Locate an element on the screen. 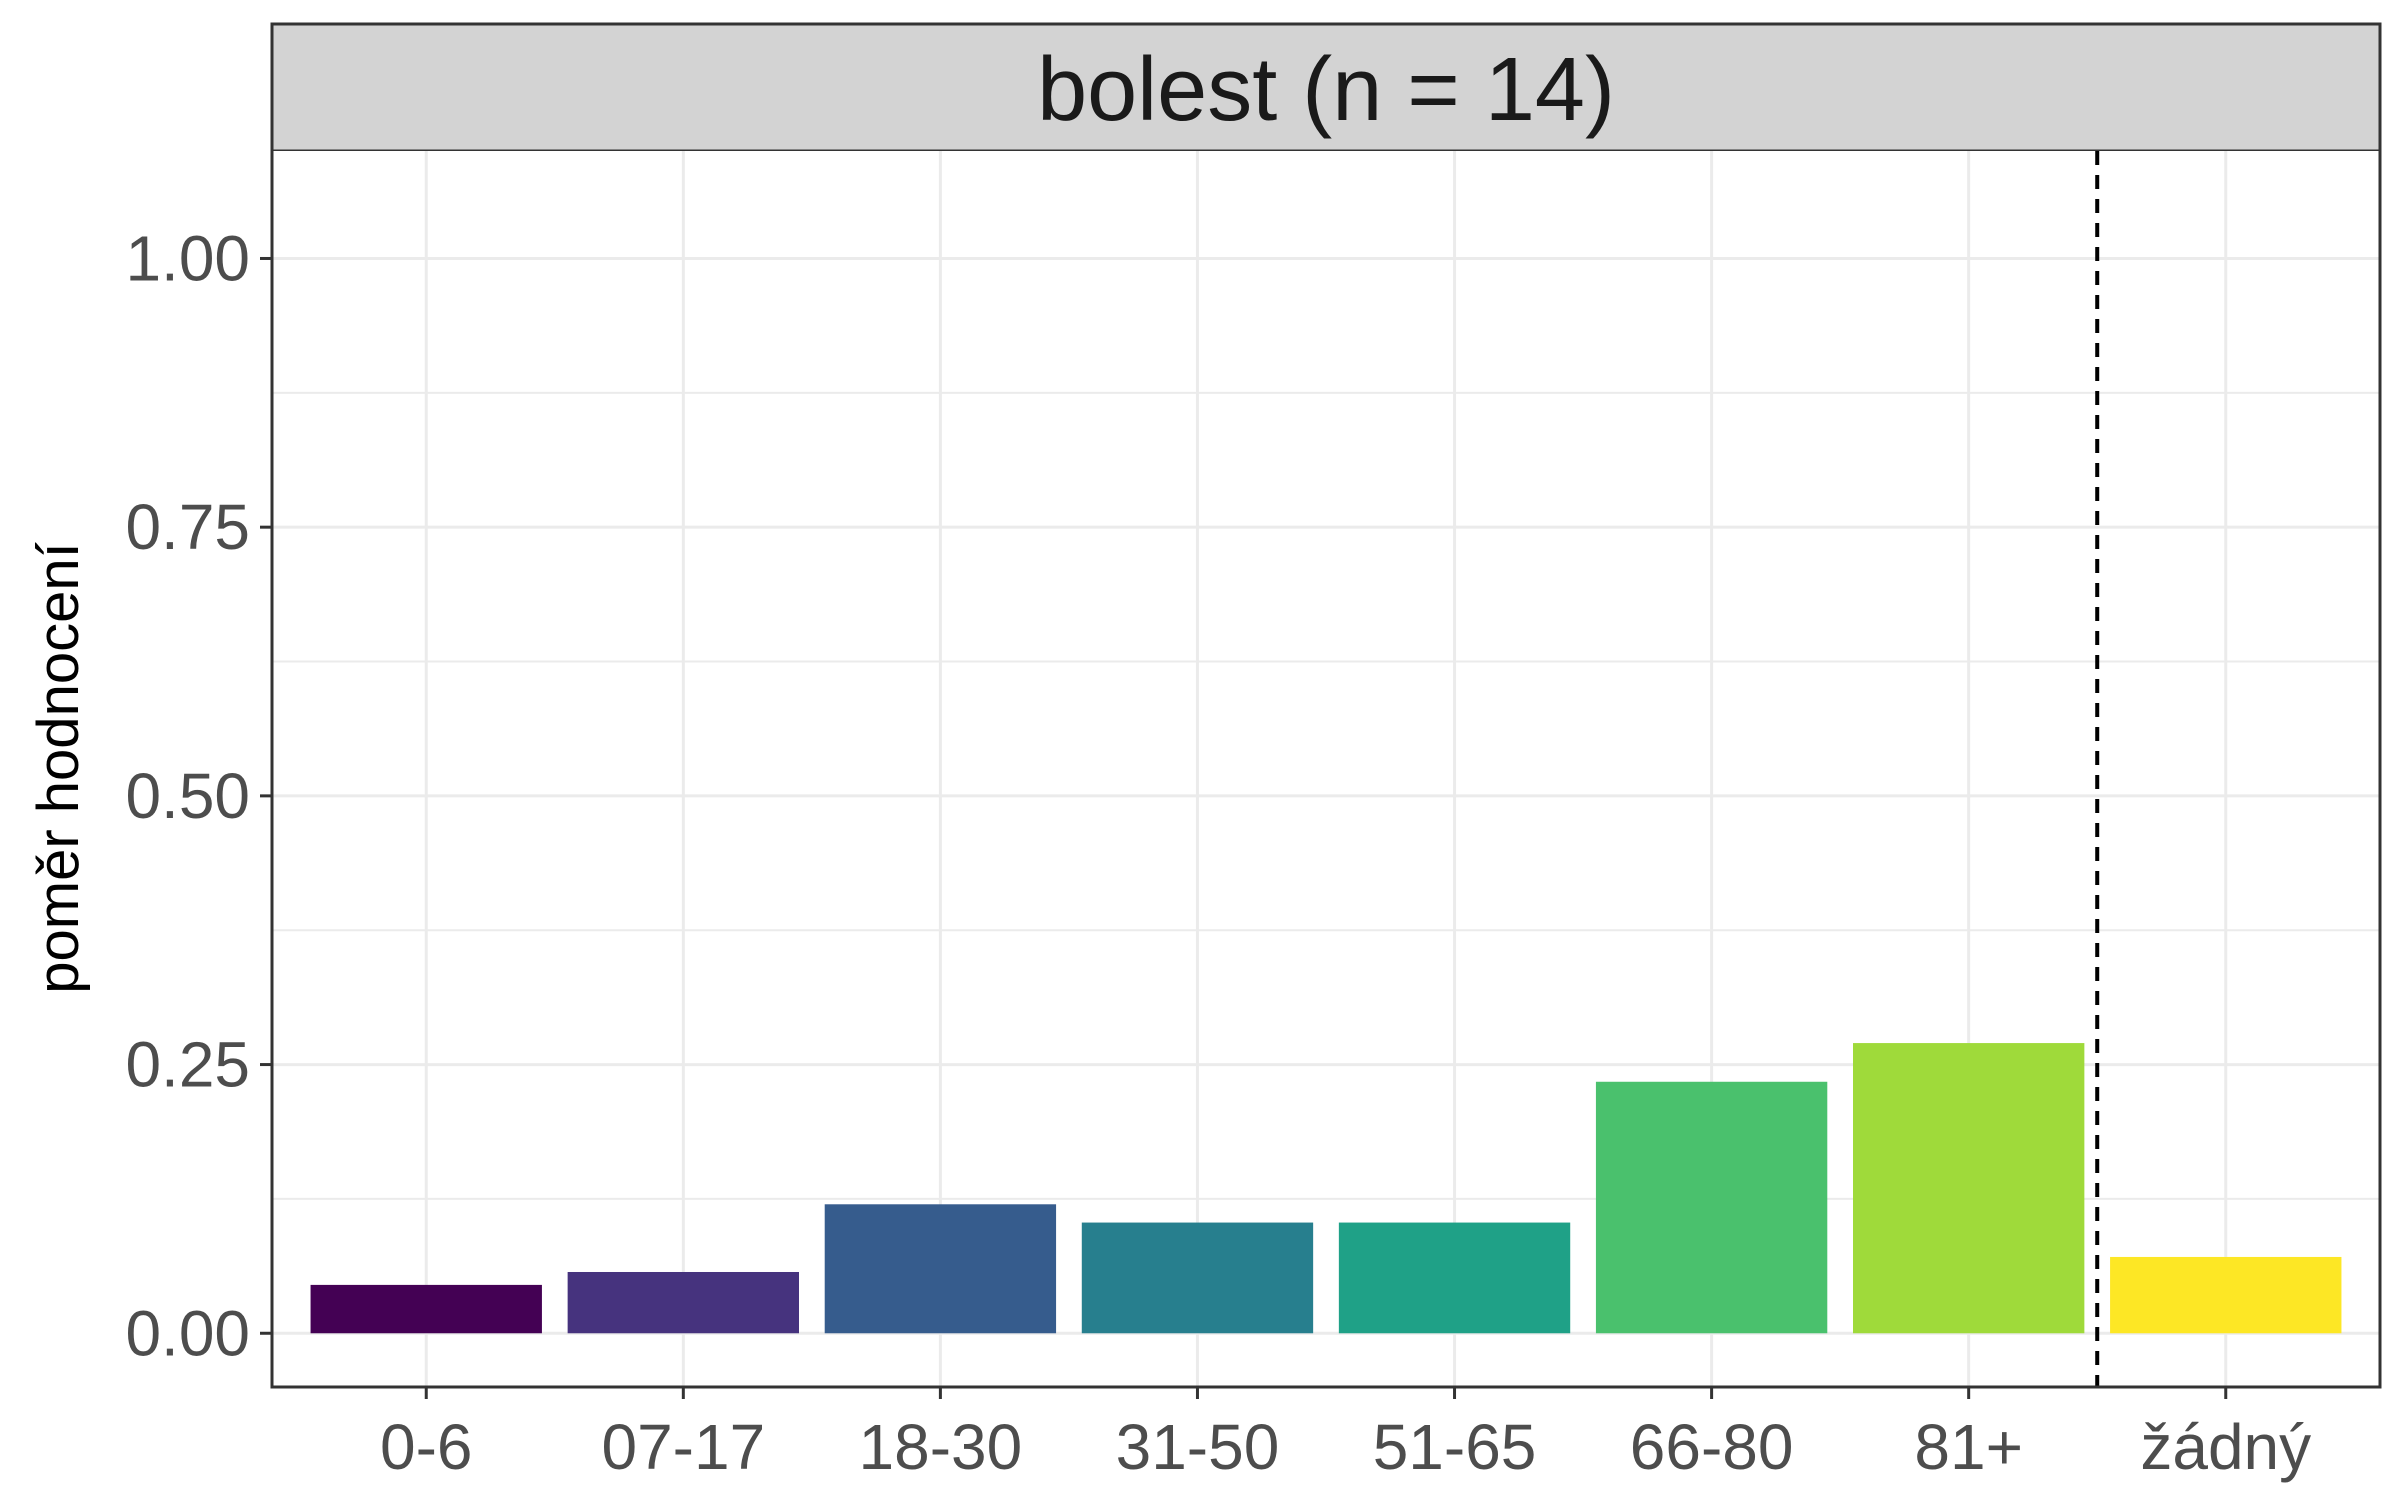 This screenshot has width=2400, height=1500. x-tick-label: 18-30 is located at coordinates (941, 1447).